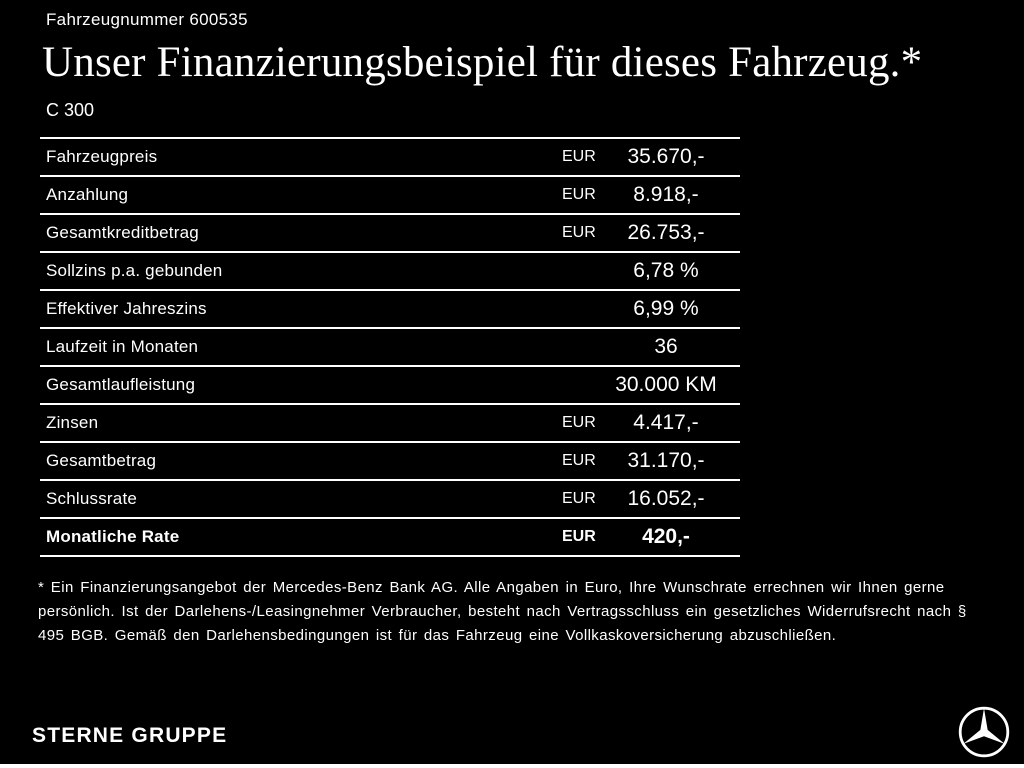 The image size is (1024, 768). I want to click on row-label: Zinsen, so click(72, 422).